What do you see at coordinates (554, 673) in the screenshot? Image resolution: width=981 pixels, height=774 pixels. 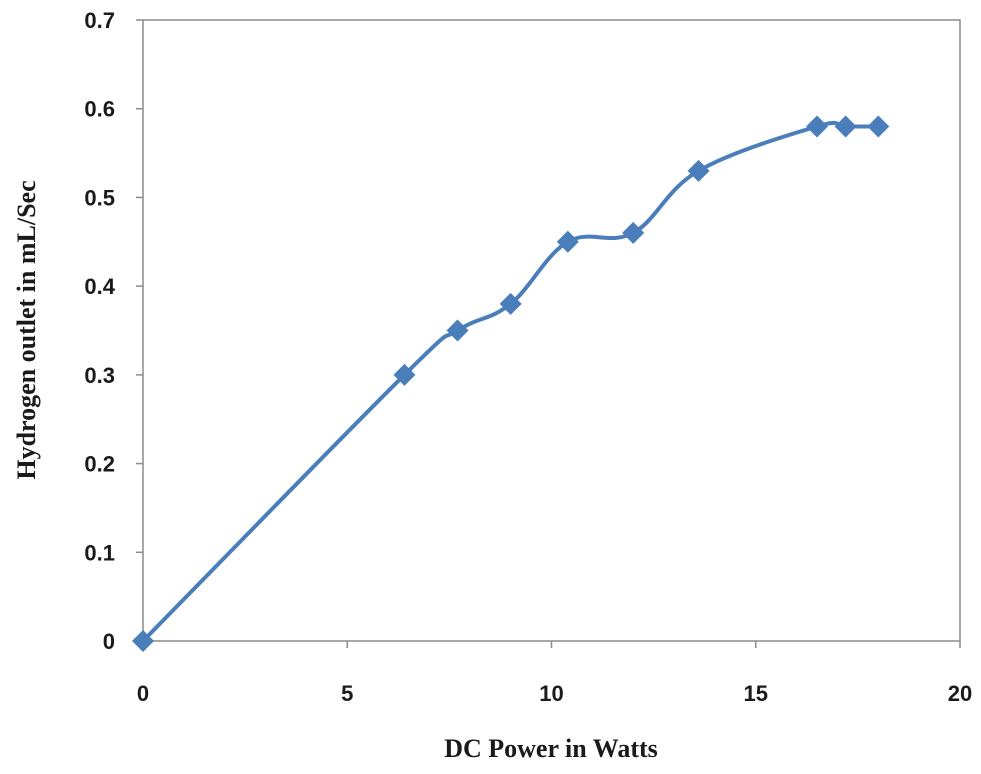 I see `x-axis-ticks: 0 5 10 15 20` at bounding box center [554, 673].